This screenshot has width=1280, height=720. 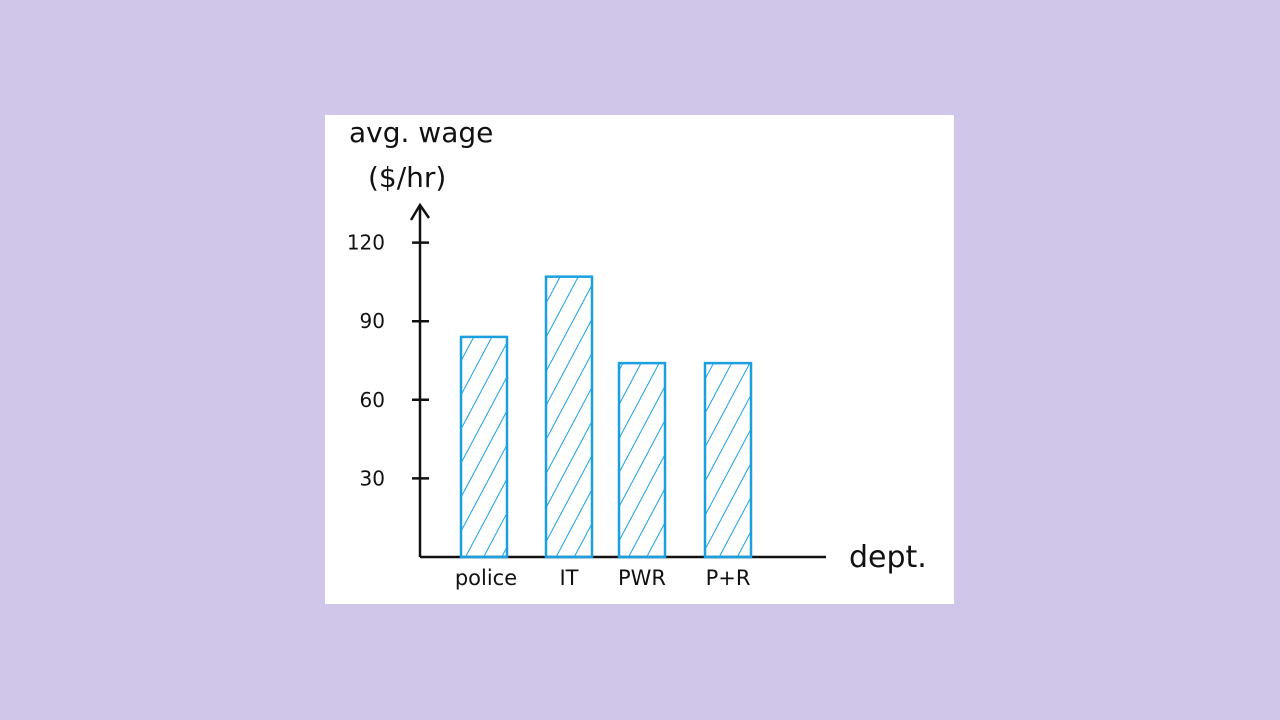 I want to click on bars, so click(x=606, y=417).